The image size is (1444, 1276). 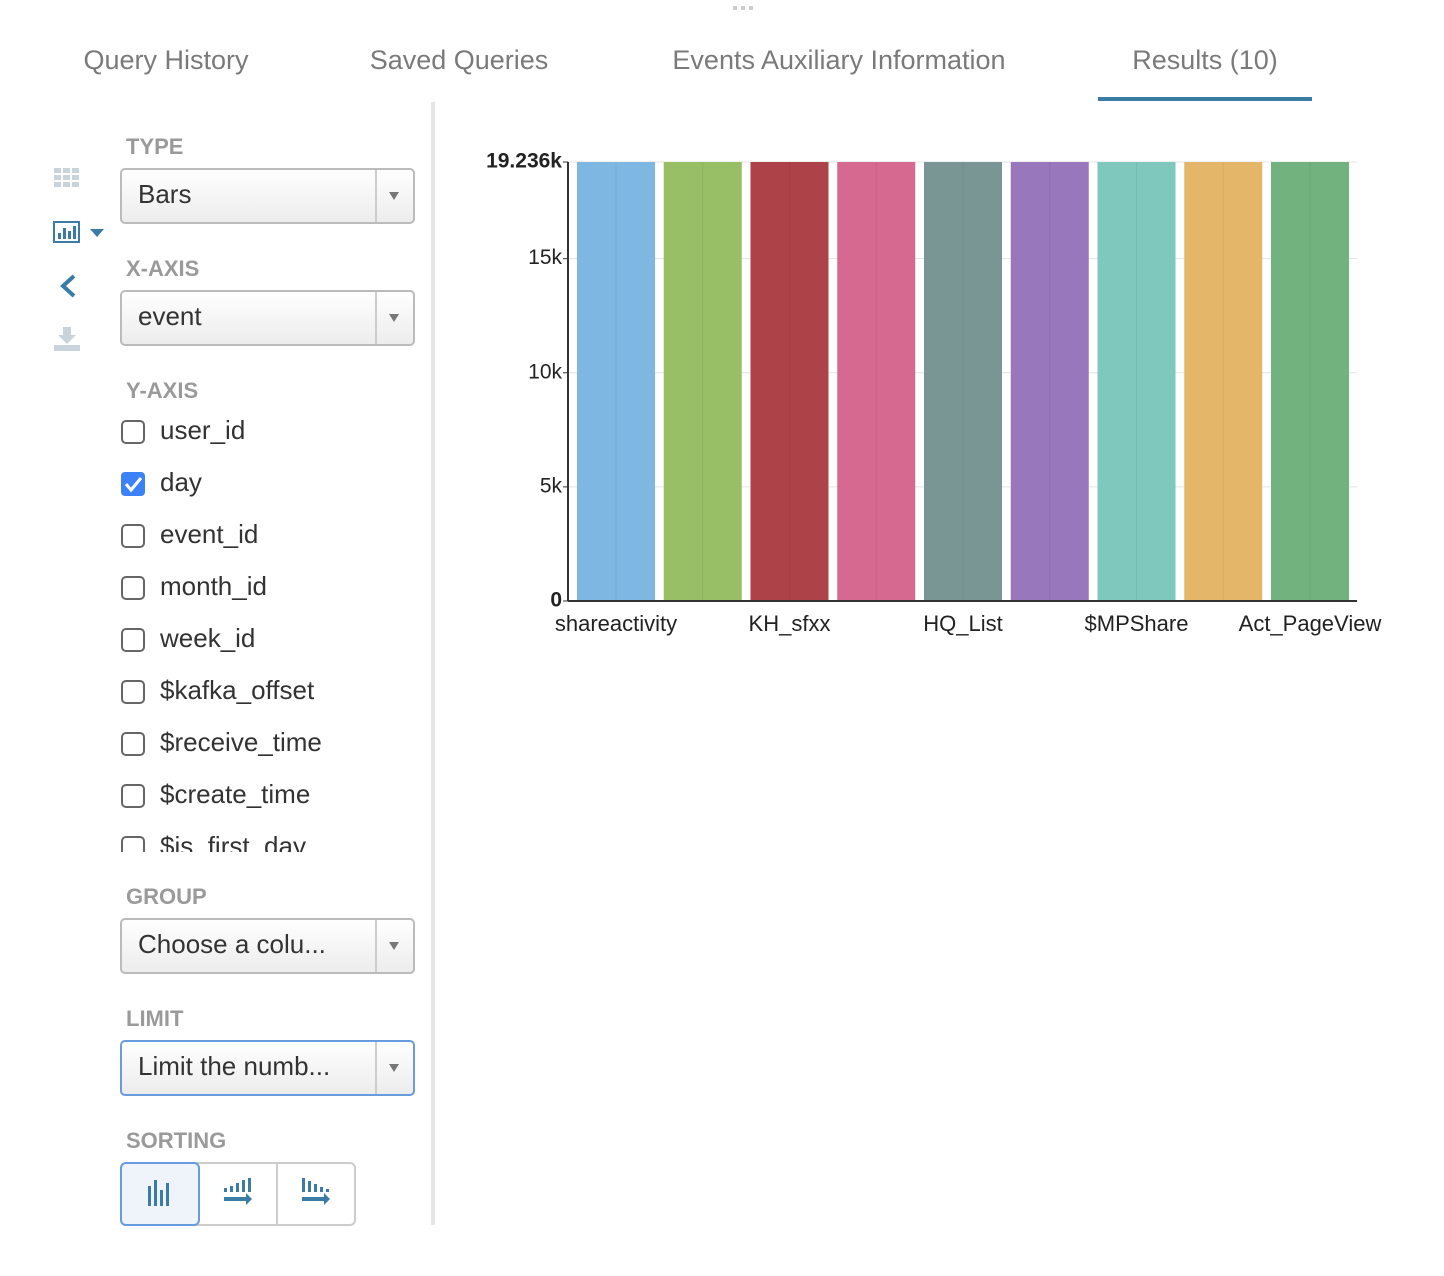 What do you see at coordinates (166, 896) in the screenshot?
I see `section-label: GROUP` at bounding box center [166, 896].